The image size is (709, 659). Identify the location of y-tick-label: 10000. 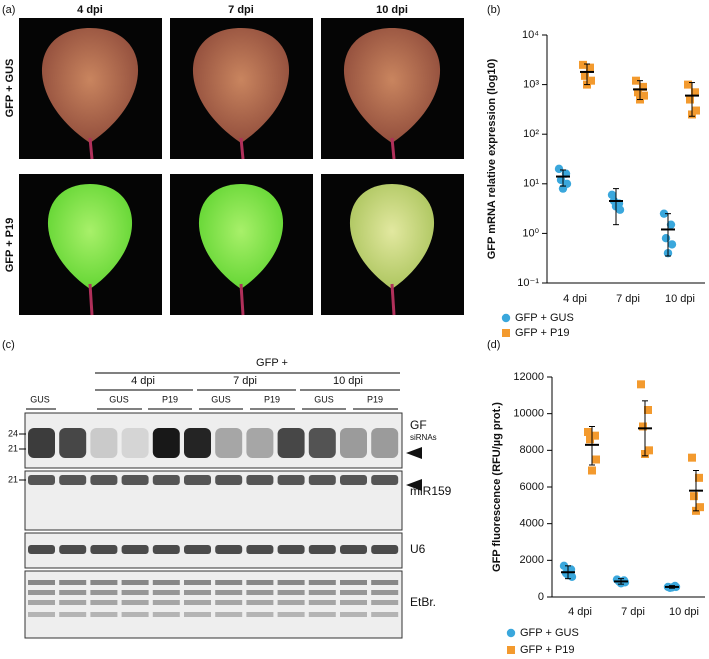
(528, 414).